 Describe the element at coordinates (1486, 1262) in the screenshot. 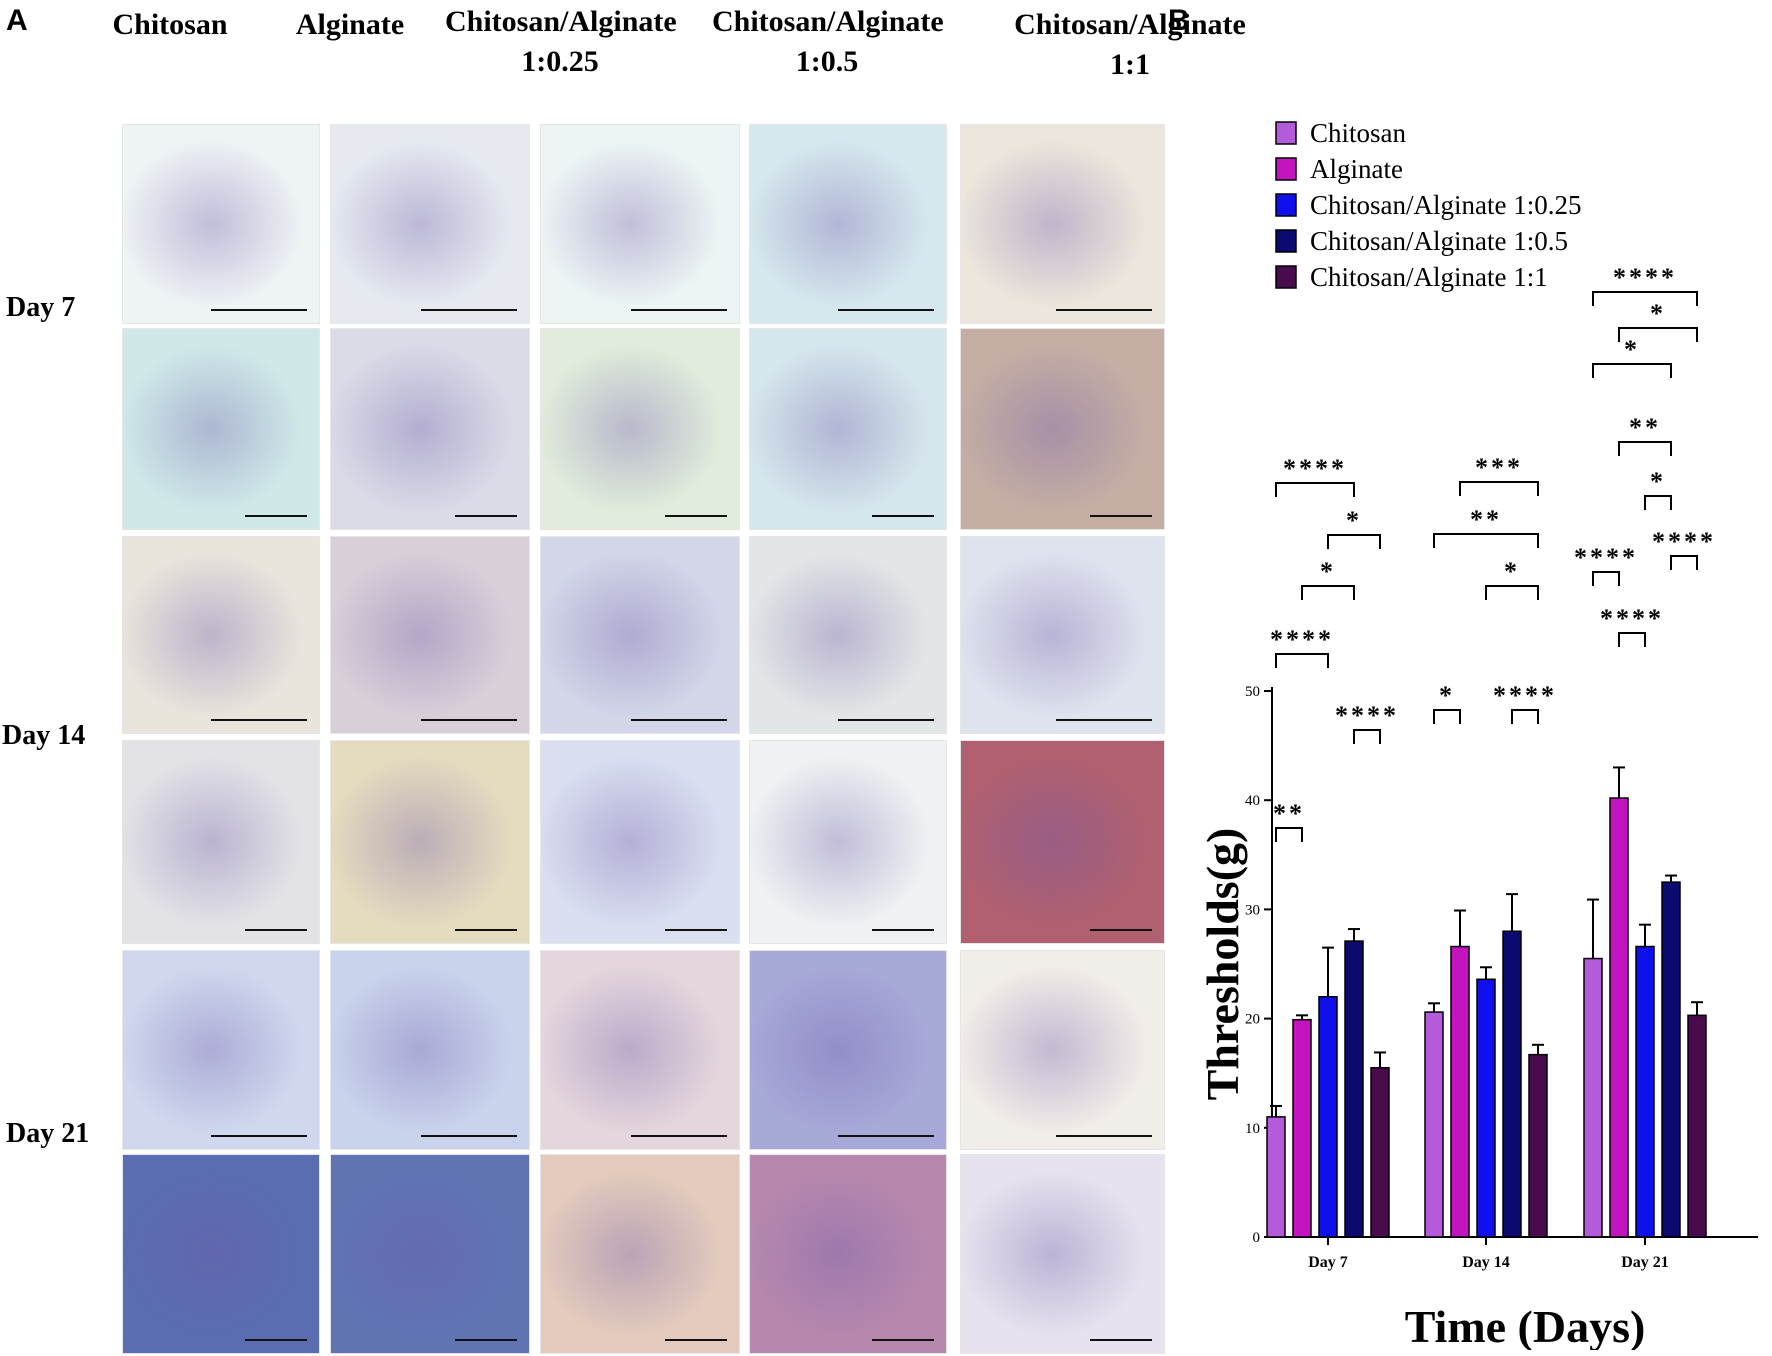

I see `x-tick-label: Day 14` at that location.